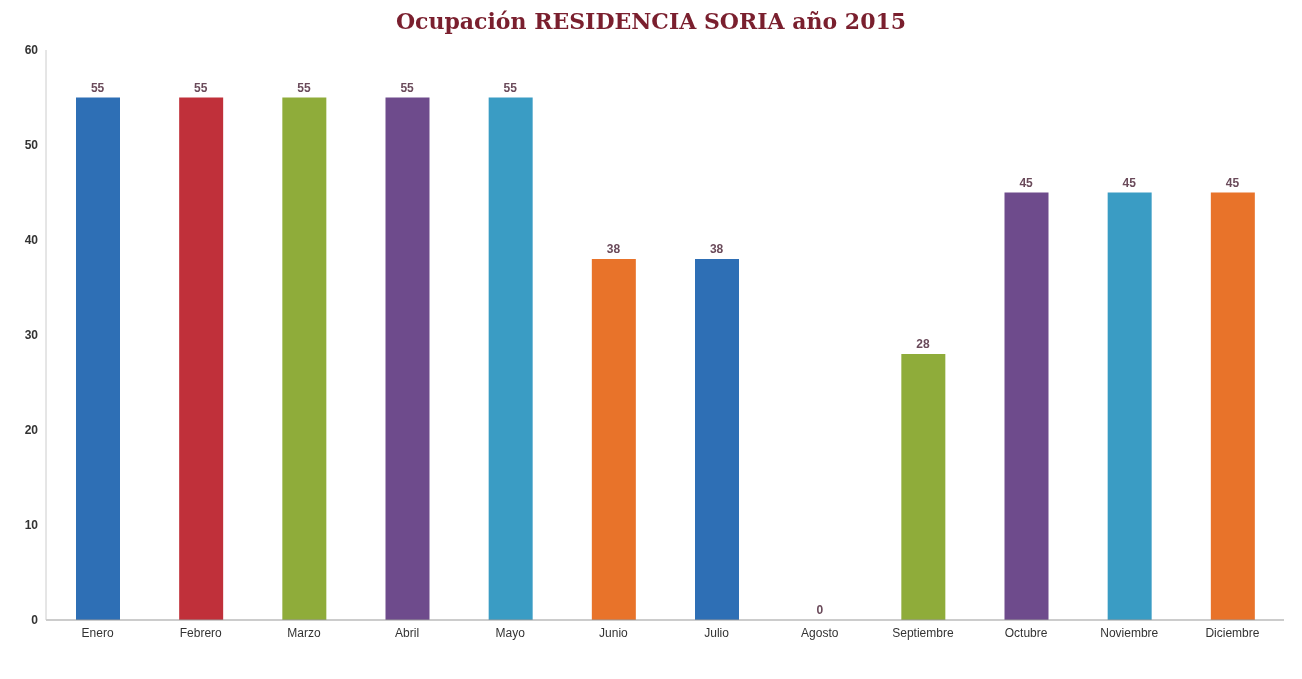 The image size is (1302, 679). What do you see at coordinates (820, 610) in the screenshot?
I see `data-label: 0` at bounding box center [820, 610].